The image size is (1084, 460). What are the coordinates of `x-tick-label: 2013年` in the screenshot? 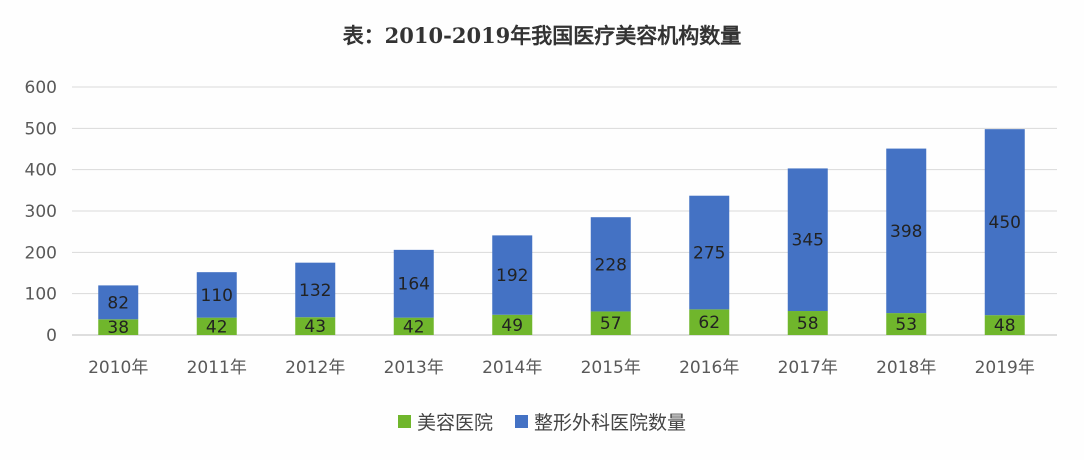 It's located at (414, 368).